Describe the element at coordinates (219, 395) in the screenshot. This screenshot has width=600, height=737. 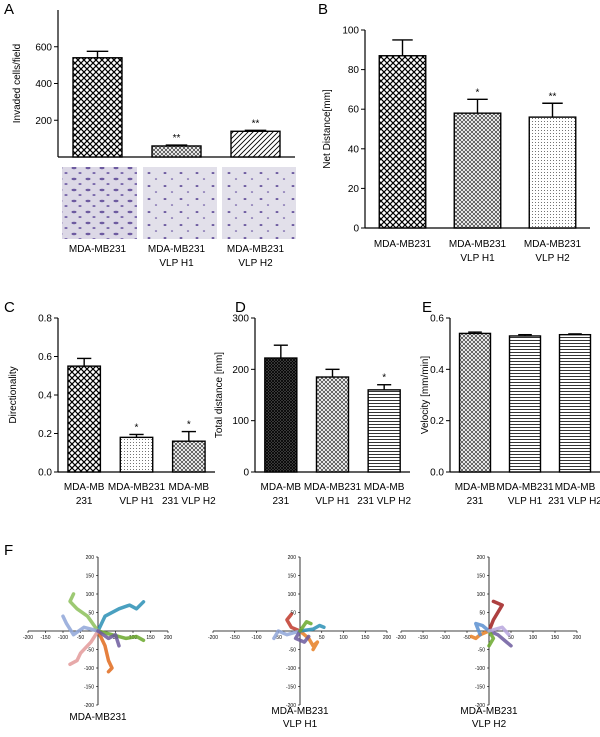
I see `y-axis-label: Total distance [mm]` at that location.